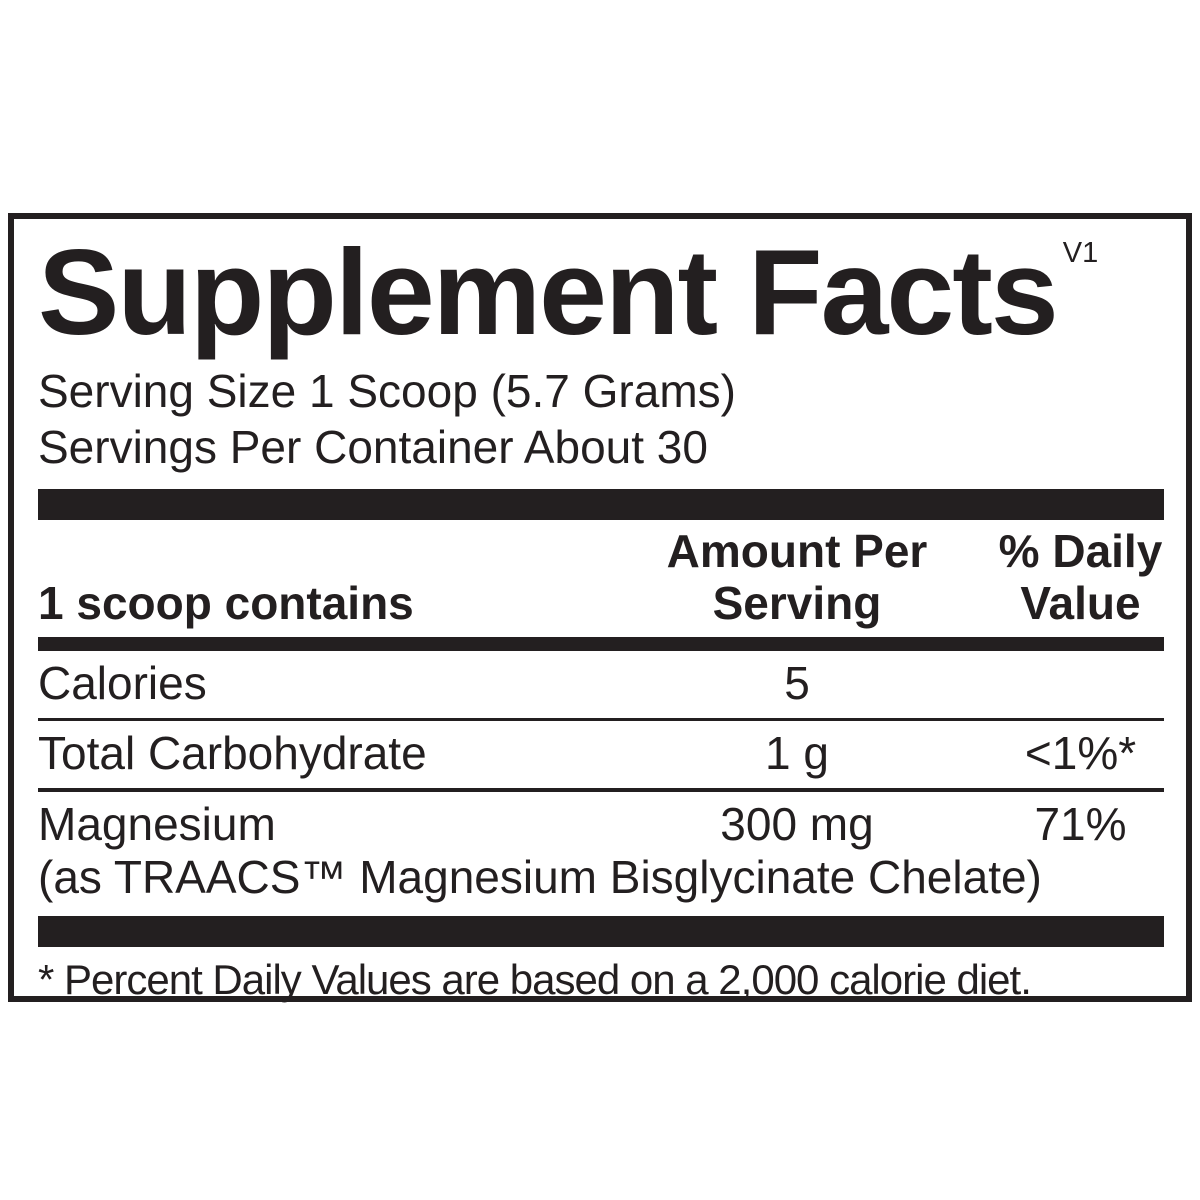 This screenshot has width=1200, height=1200. What do you see at coordinates (601, 754) in the screenshot?
I see `table-row-total-carbohydrate: Total Carbohydrate 1 g <1%*` at bounding box center [601, 754].